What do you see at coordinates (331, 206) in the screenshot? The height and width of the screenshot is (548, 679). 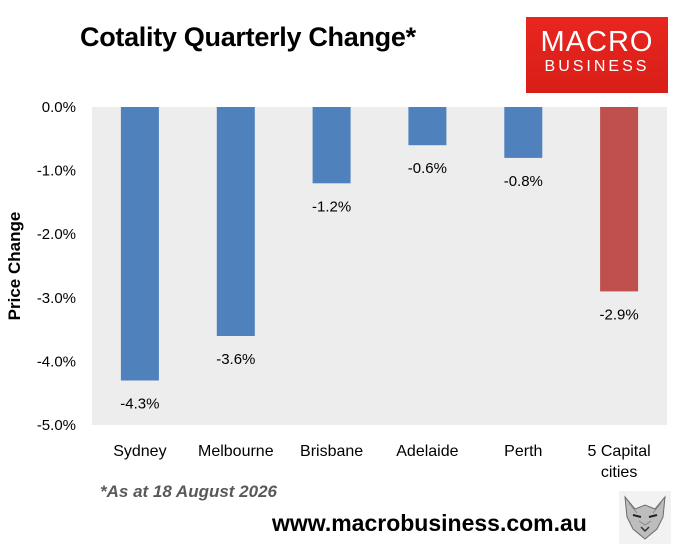 I see `data-label: -1.2%` at bounding box center [331, 206].